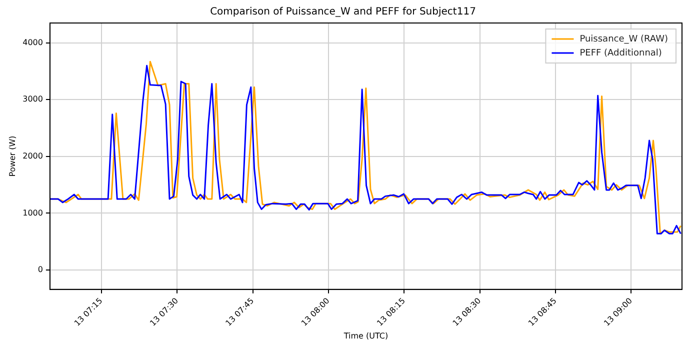 The width and height of the screenshot is (690, 345). I want to click on y-tick-label: 4000, so click(32, 42).